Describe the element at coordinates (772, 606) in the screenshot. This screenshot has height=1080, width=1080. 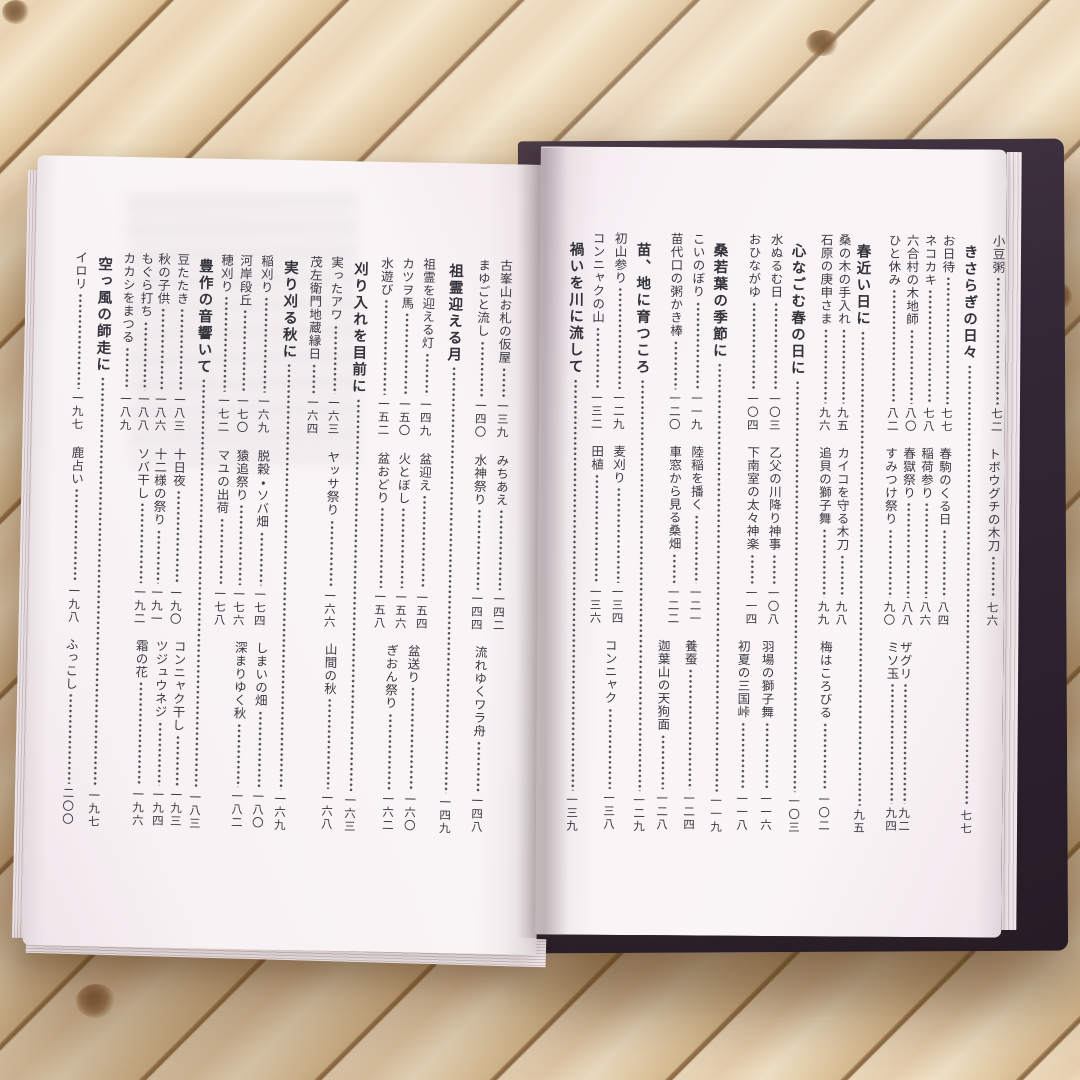
I see `page-number: 一〇八` at that location.